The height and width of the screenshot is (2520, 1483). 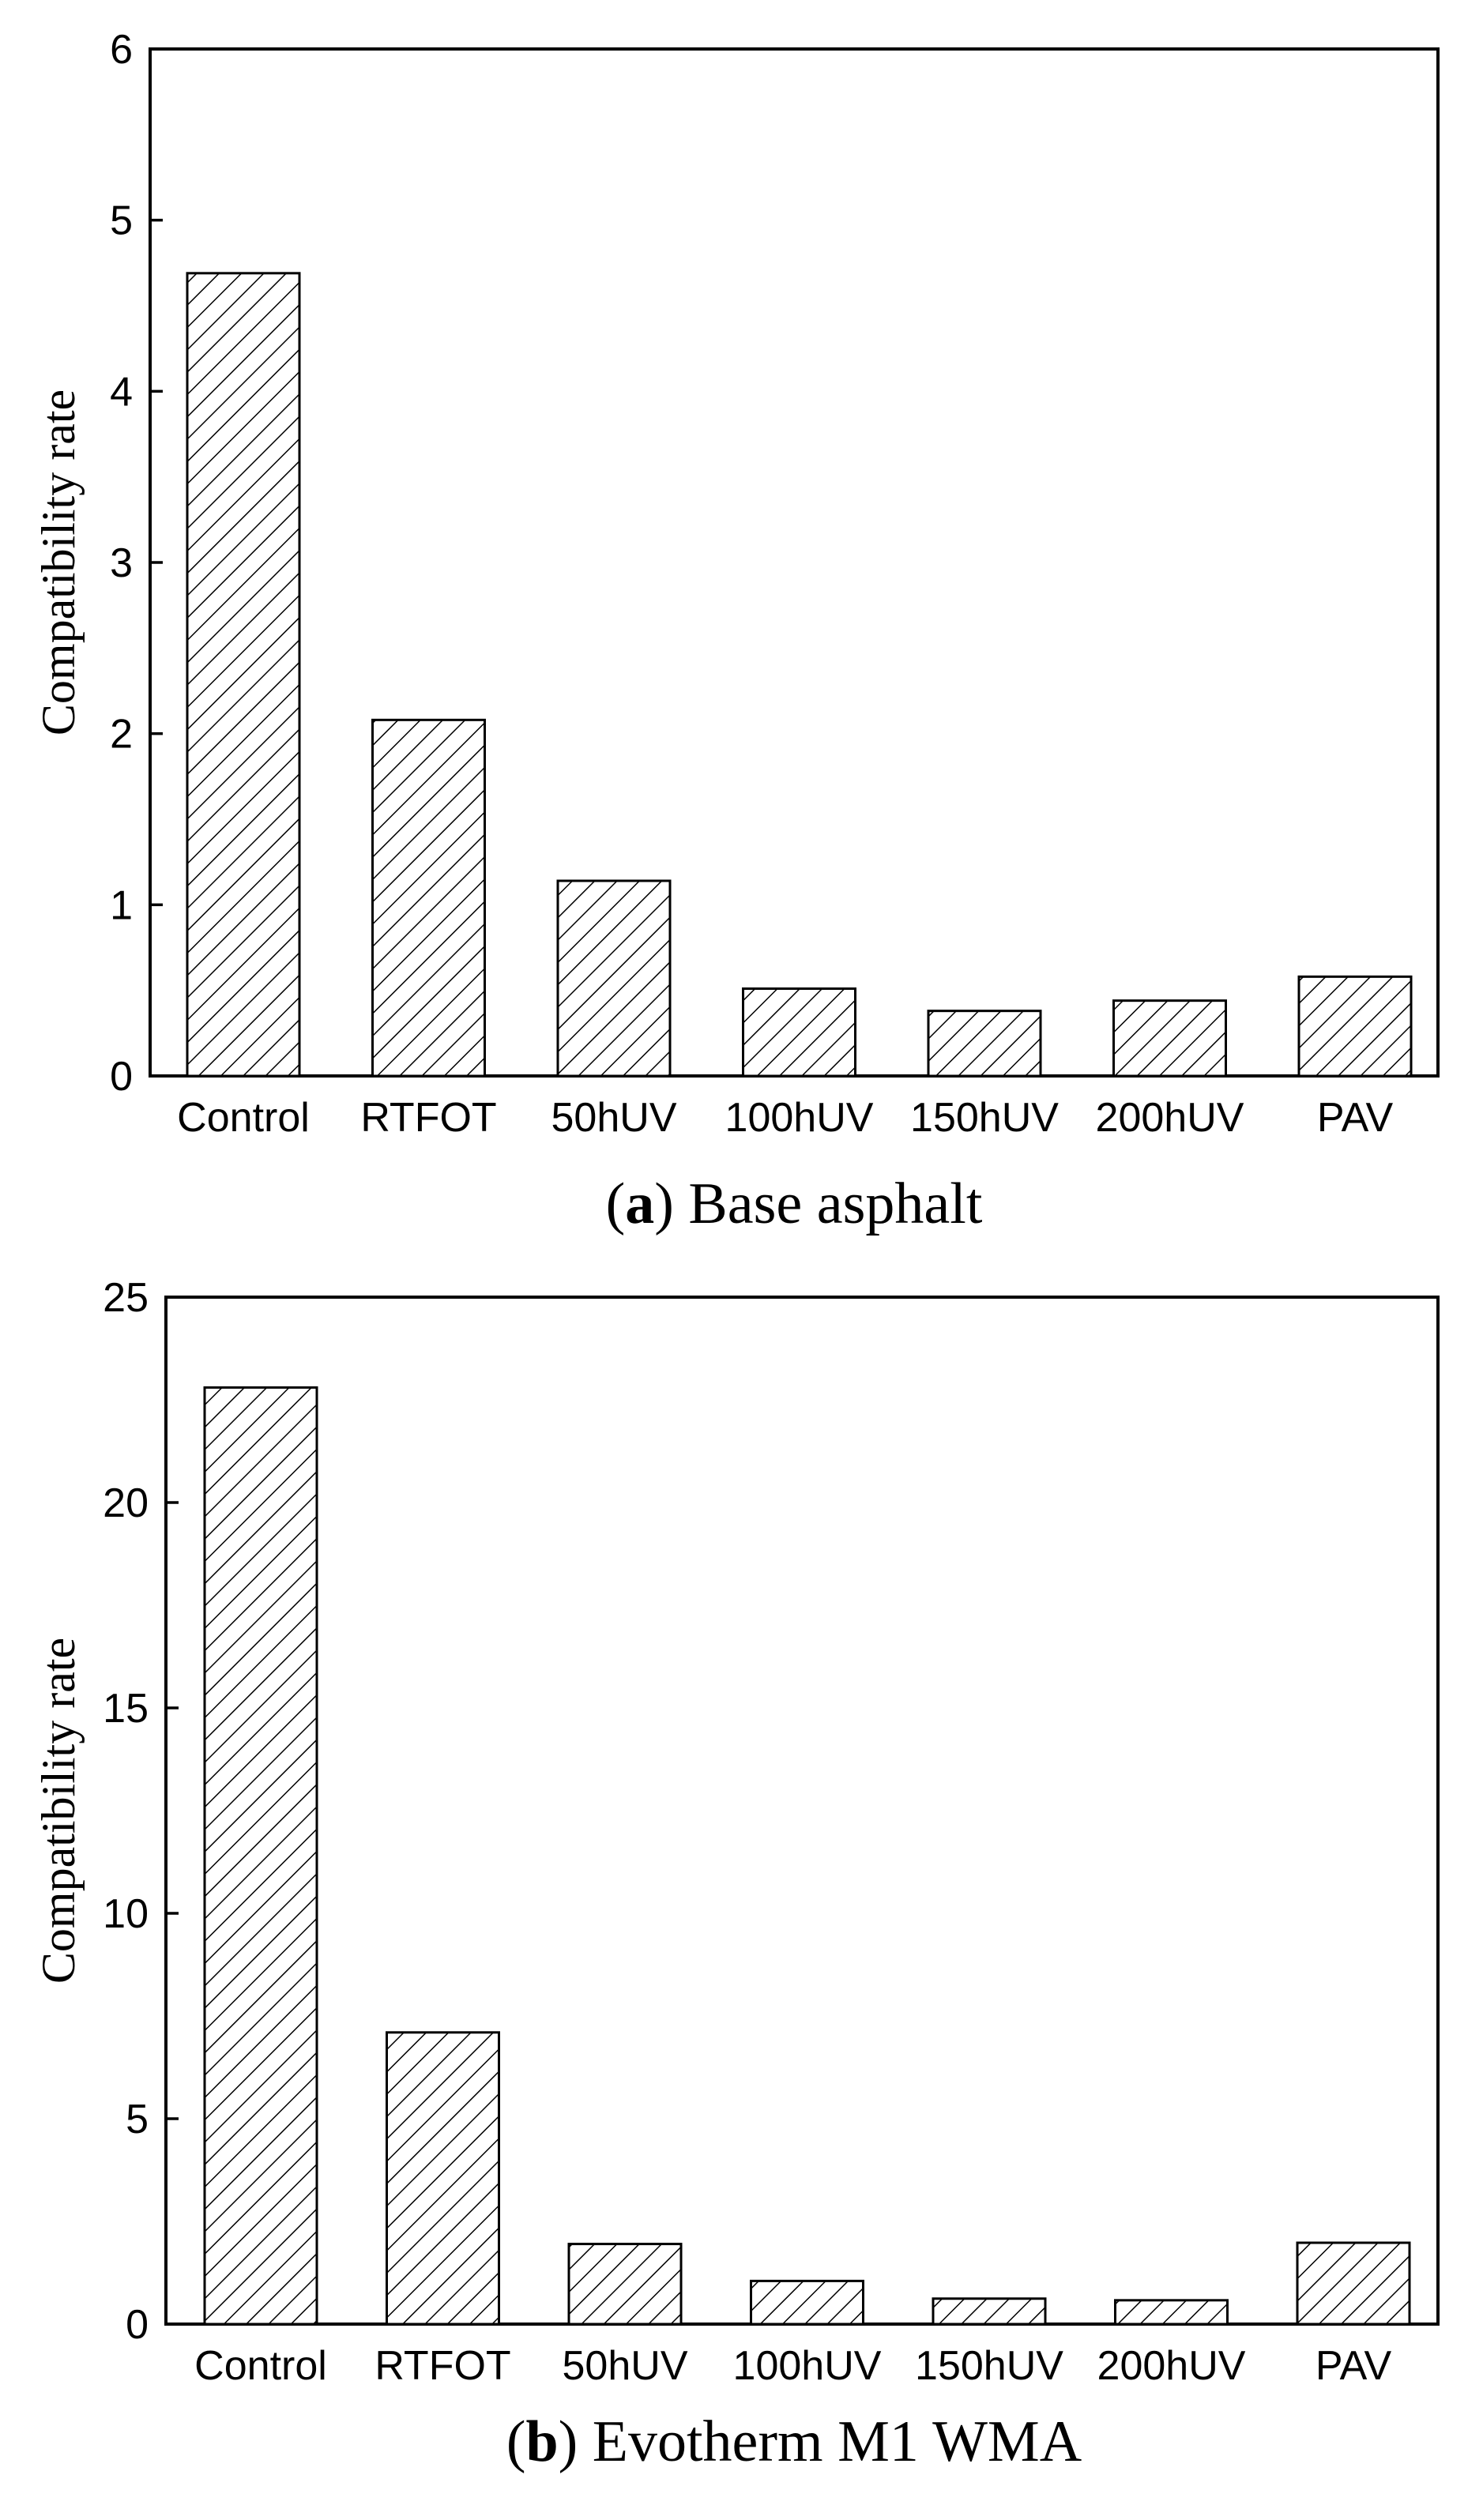 I want to click on x-tick-label-b-0: Control, so click(x=260, y=2366).